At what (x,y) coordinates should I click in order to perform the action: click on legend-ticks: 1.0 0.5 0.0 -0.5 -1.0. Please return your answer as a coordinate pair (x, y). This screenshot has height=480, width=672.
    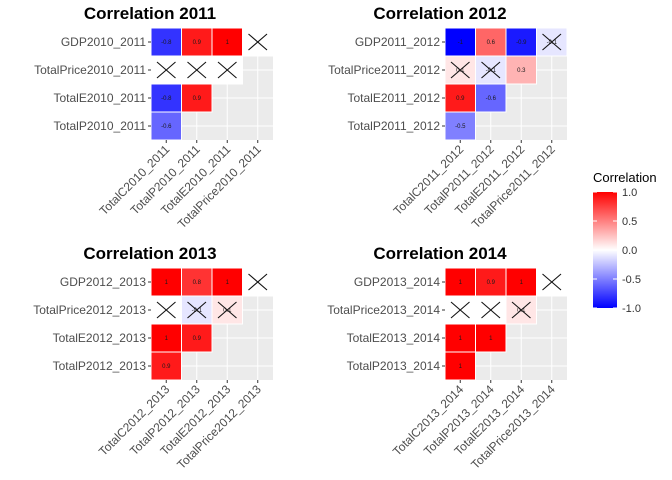
    Looking at the image, I should click on (617, 251).